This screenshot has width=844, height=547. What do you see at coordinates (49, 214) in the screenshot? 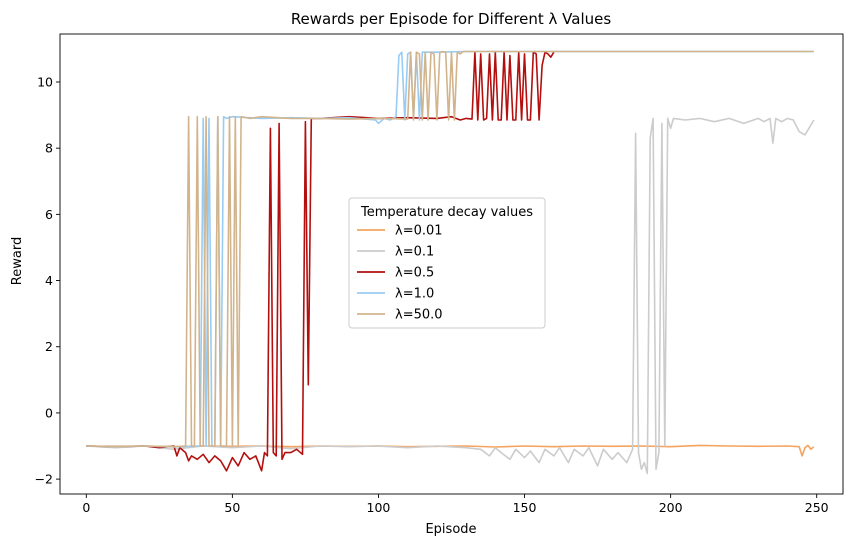
I see `y-tick-label: 6` at bounding box center [49, 214].